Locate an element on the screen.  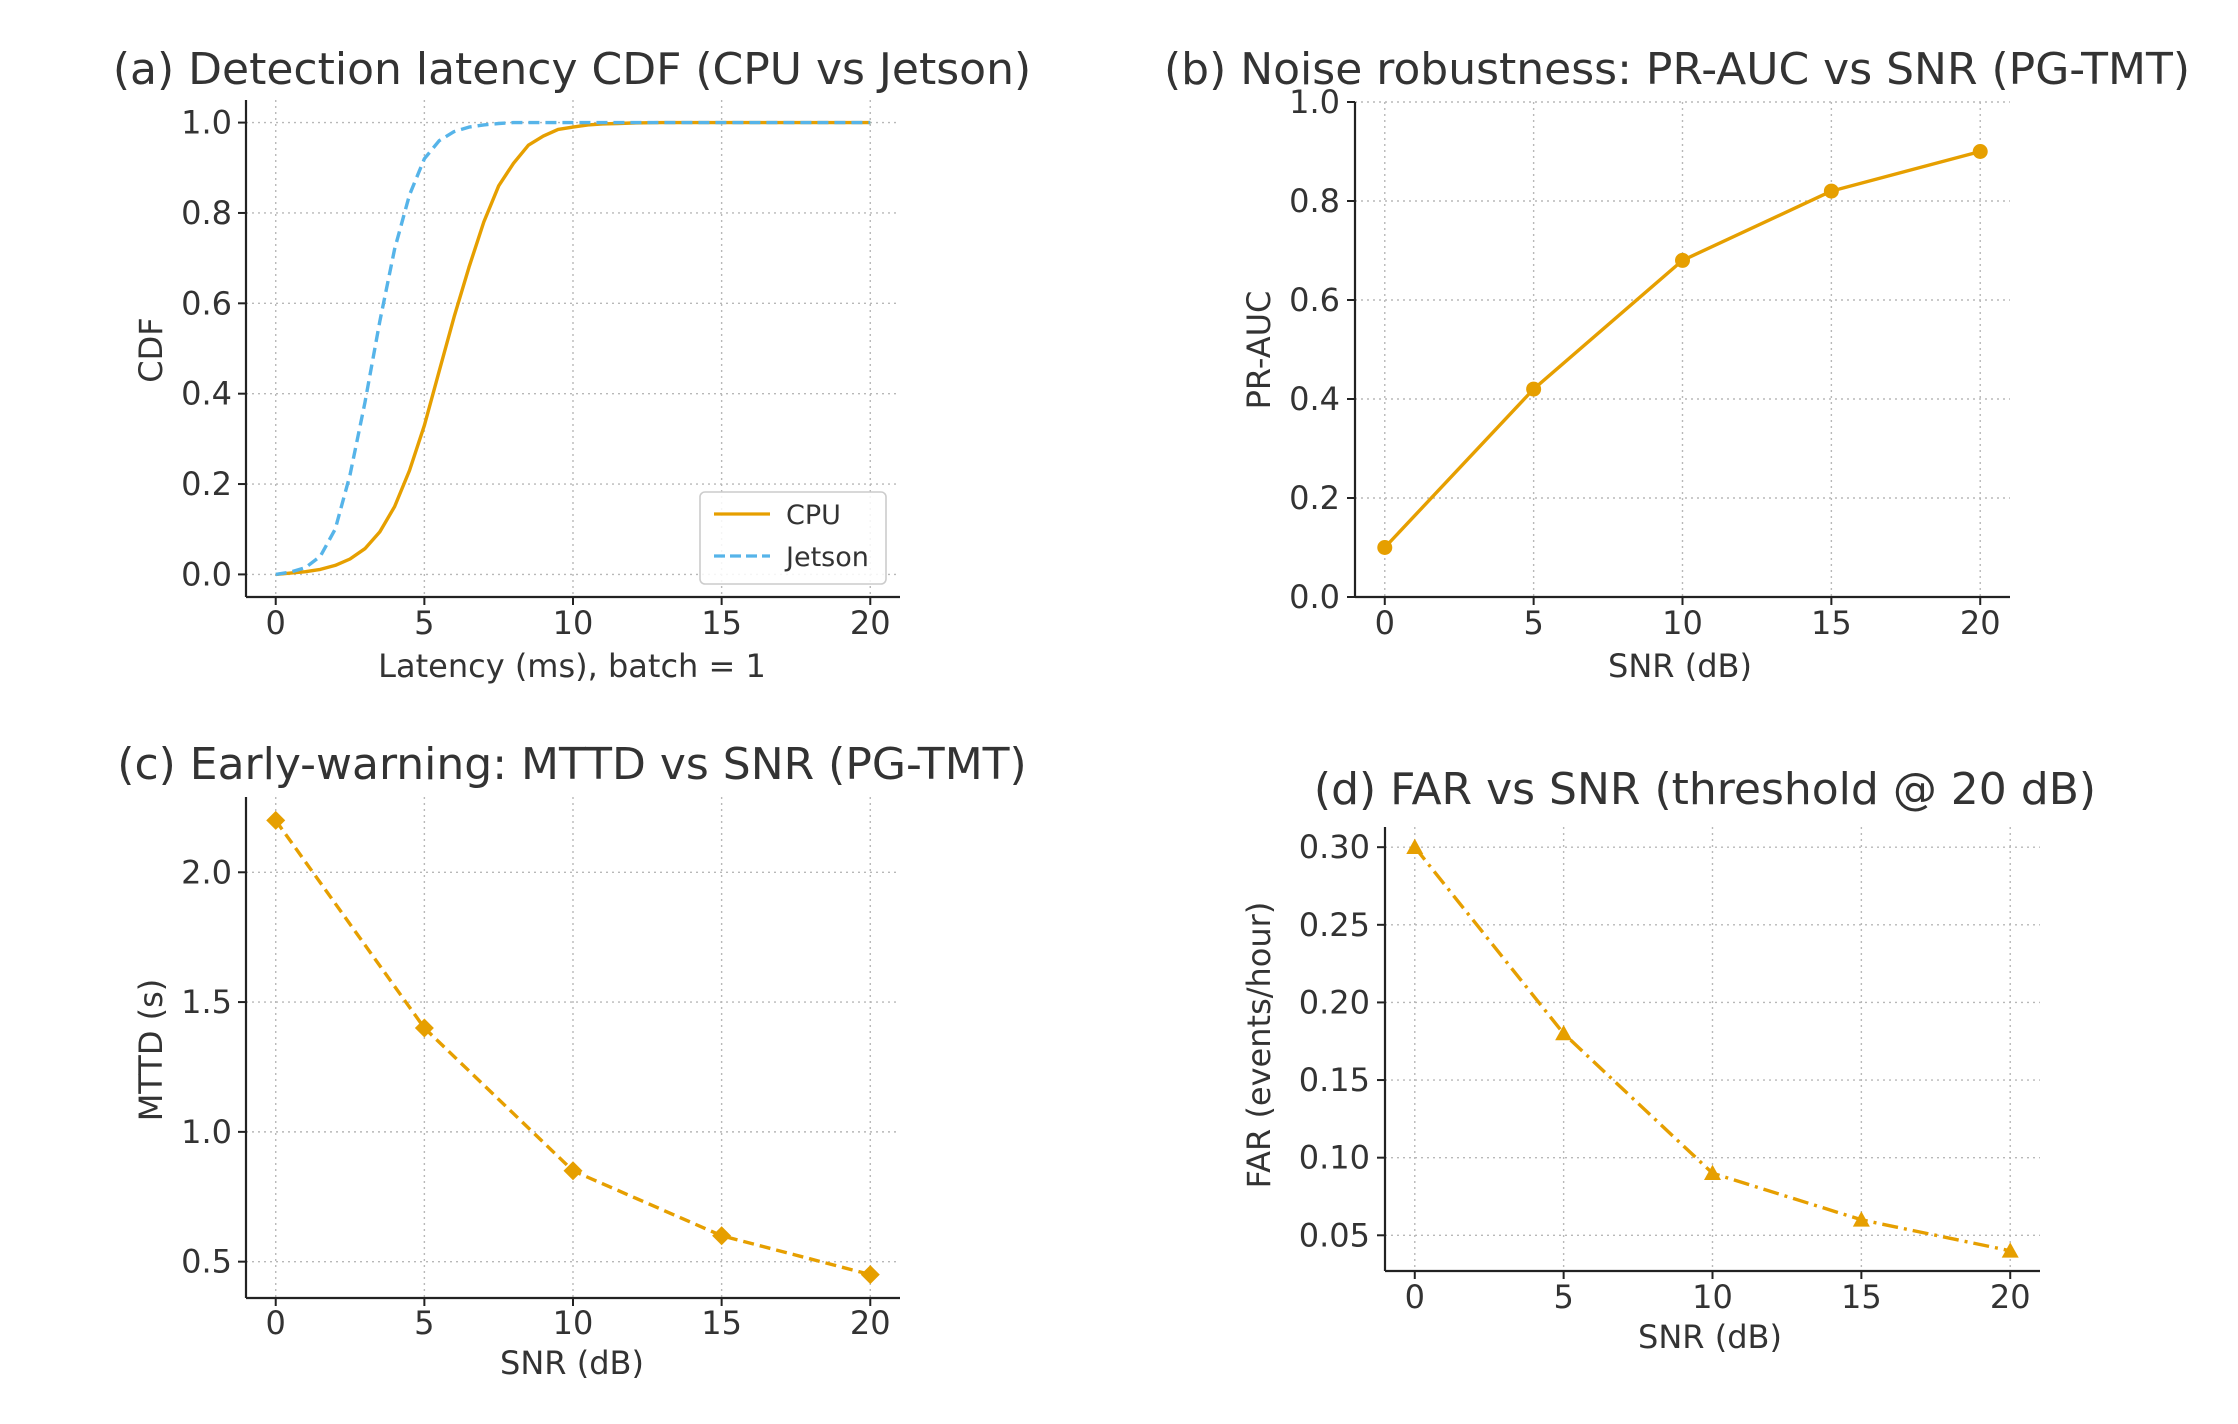
panel-b-ticks: 0 5 10 15 20 0.0 0.2 0.4 0.6 0.8 1.0 is located at coordinates (1644, 362).